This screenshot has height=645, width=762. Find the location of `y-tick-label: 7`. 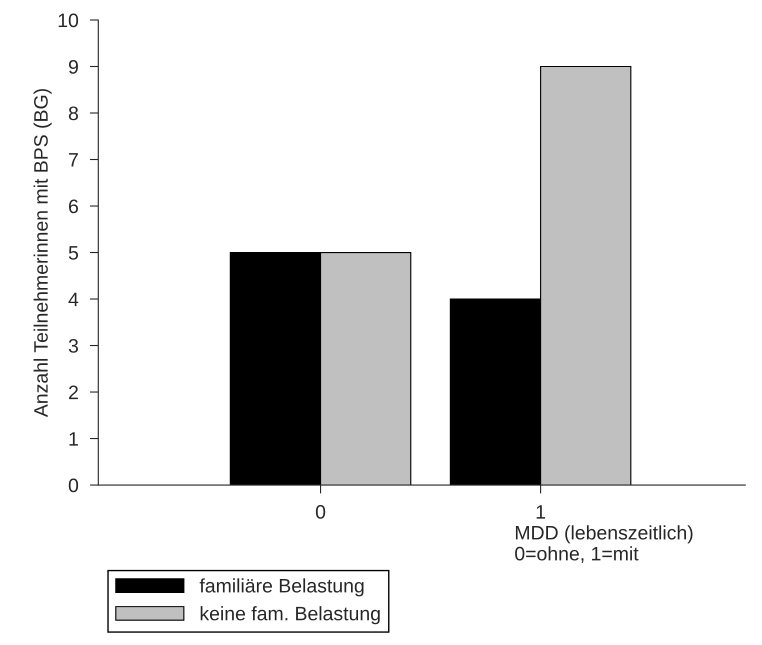

y-tick-label: 7 is located at coordinates (73, 160).